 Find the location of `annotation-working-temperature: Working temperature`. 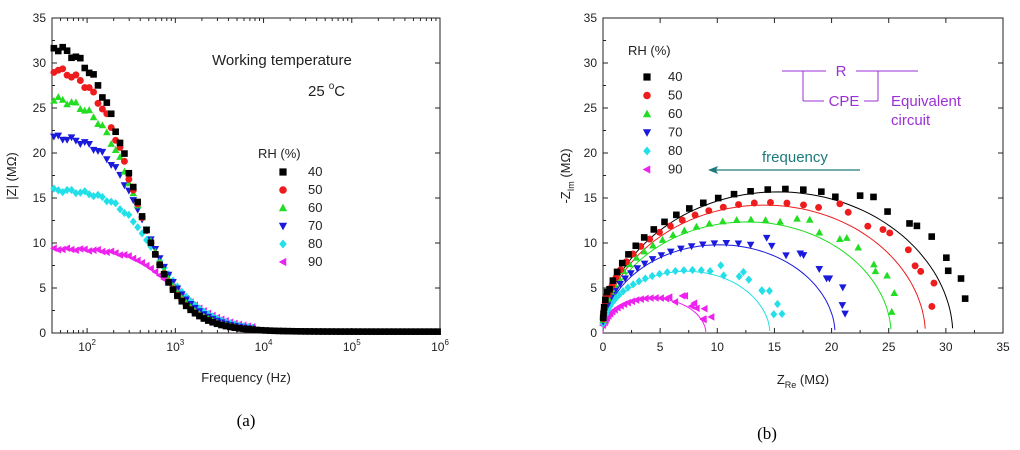

annotation-working-temperature: Working temperature is located at coordinates (282, 60).